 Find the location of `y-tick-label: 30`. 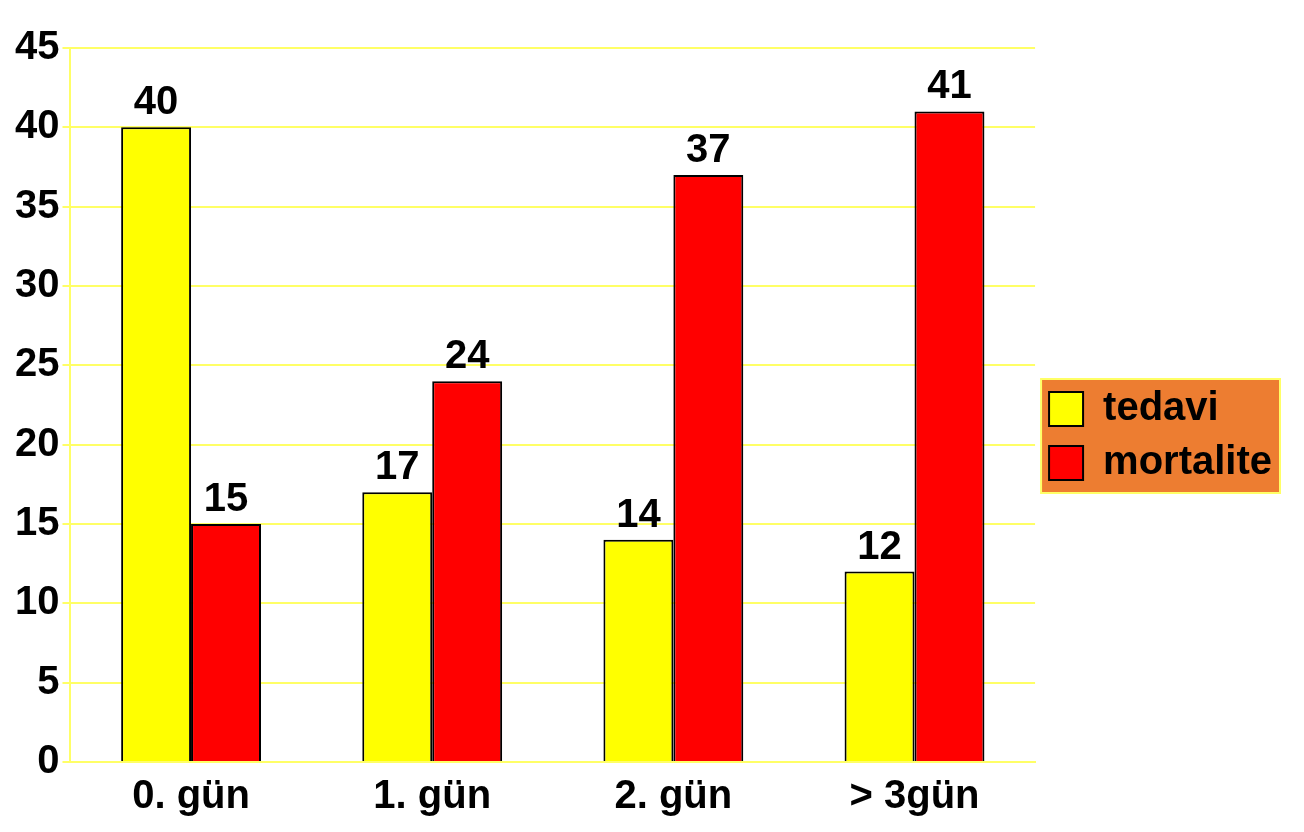

y-tick-label: 30 is located at coordinates (37, 283).